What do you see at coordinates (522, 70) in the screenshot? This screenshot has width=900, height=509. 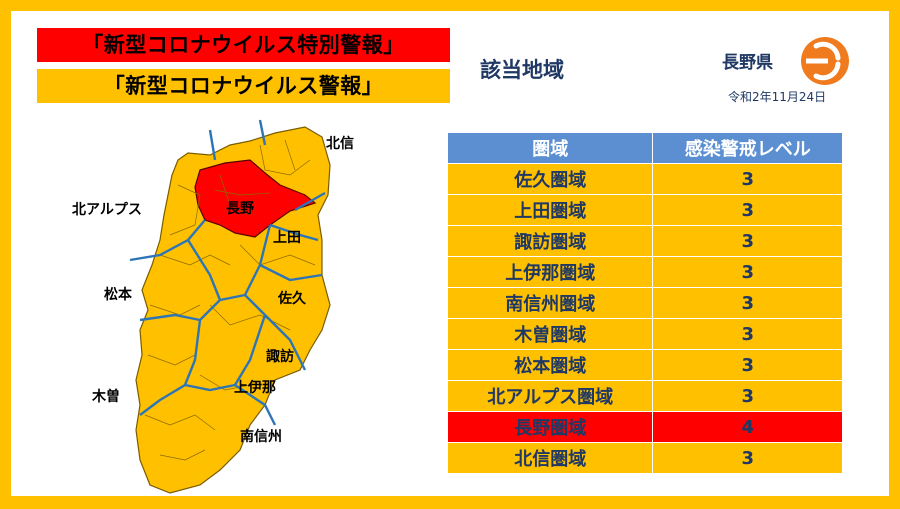 I see `region-heading: 該当地域` at bounding box center [522, 70].